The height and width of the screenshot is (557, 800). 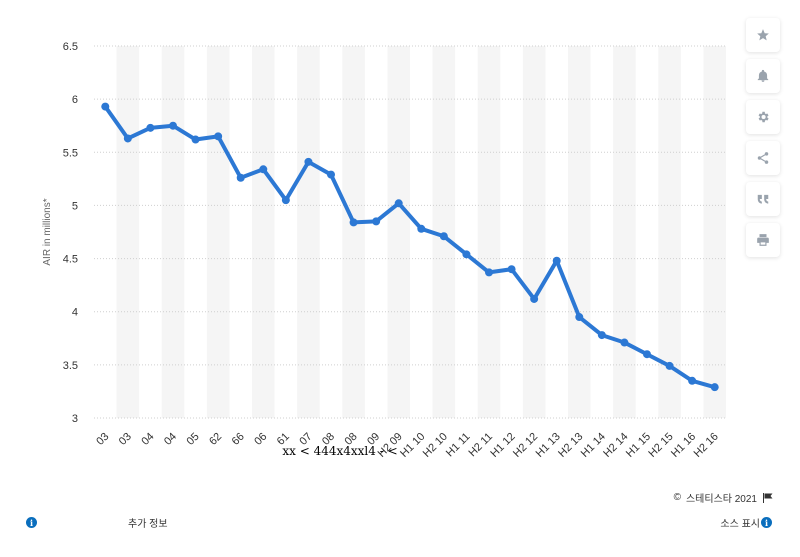 I want to click on y-tick-label: 4, so click(x=75, y=313).